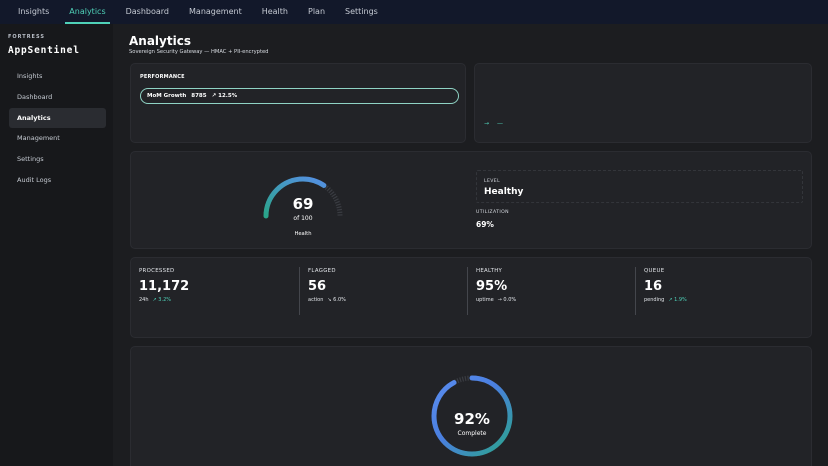 The image size is (828, 466). I want to click on stat-processed: PROCESSED 11,172 24h ↗ 3.2%, so click(211, 291).